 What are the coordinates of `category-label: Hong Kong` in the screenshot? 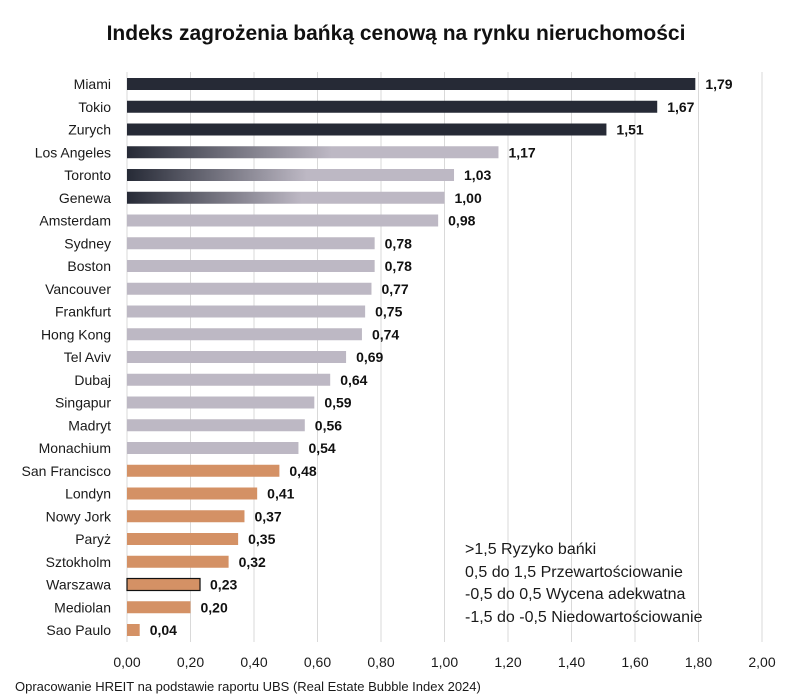 It's located at (76, 334).